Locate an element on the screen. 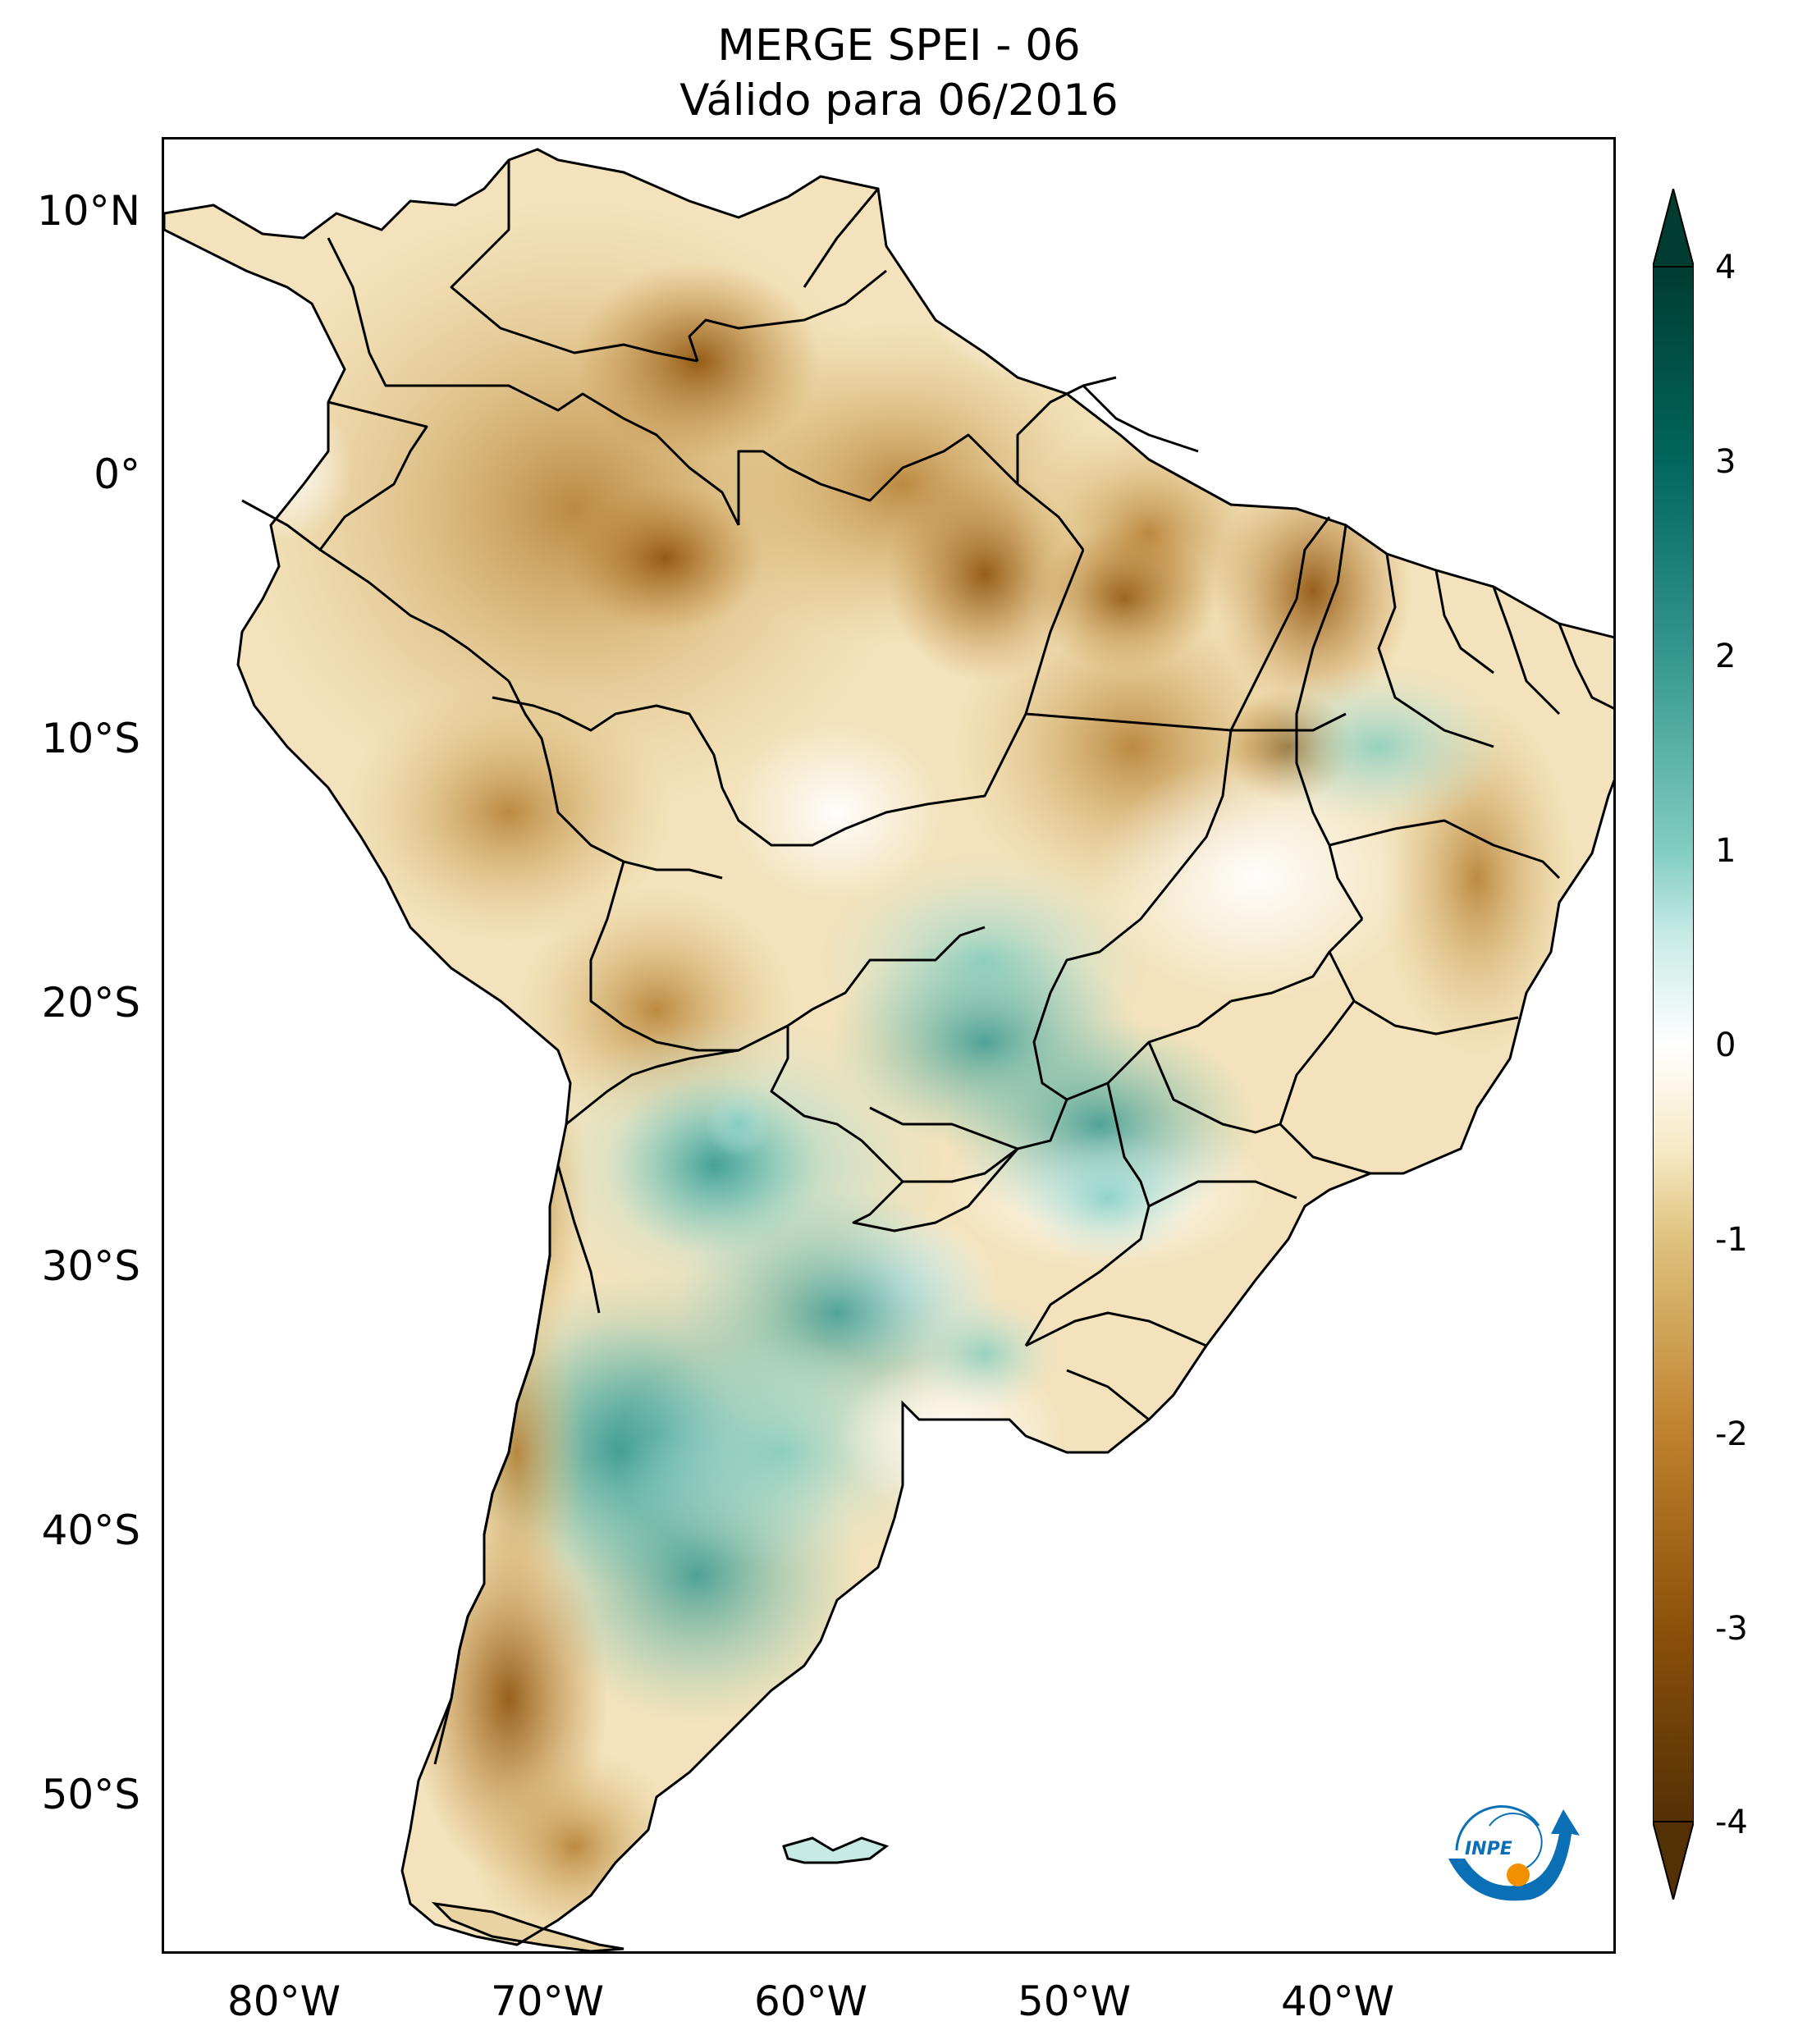 This screenshot has width=1798, height=2044. inpe-logo: INPE is located at coordinates (1514, 1853).